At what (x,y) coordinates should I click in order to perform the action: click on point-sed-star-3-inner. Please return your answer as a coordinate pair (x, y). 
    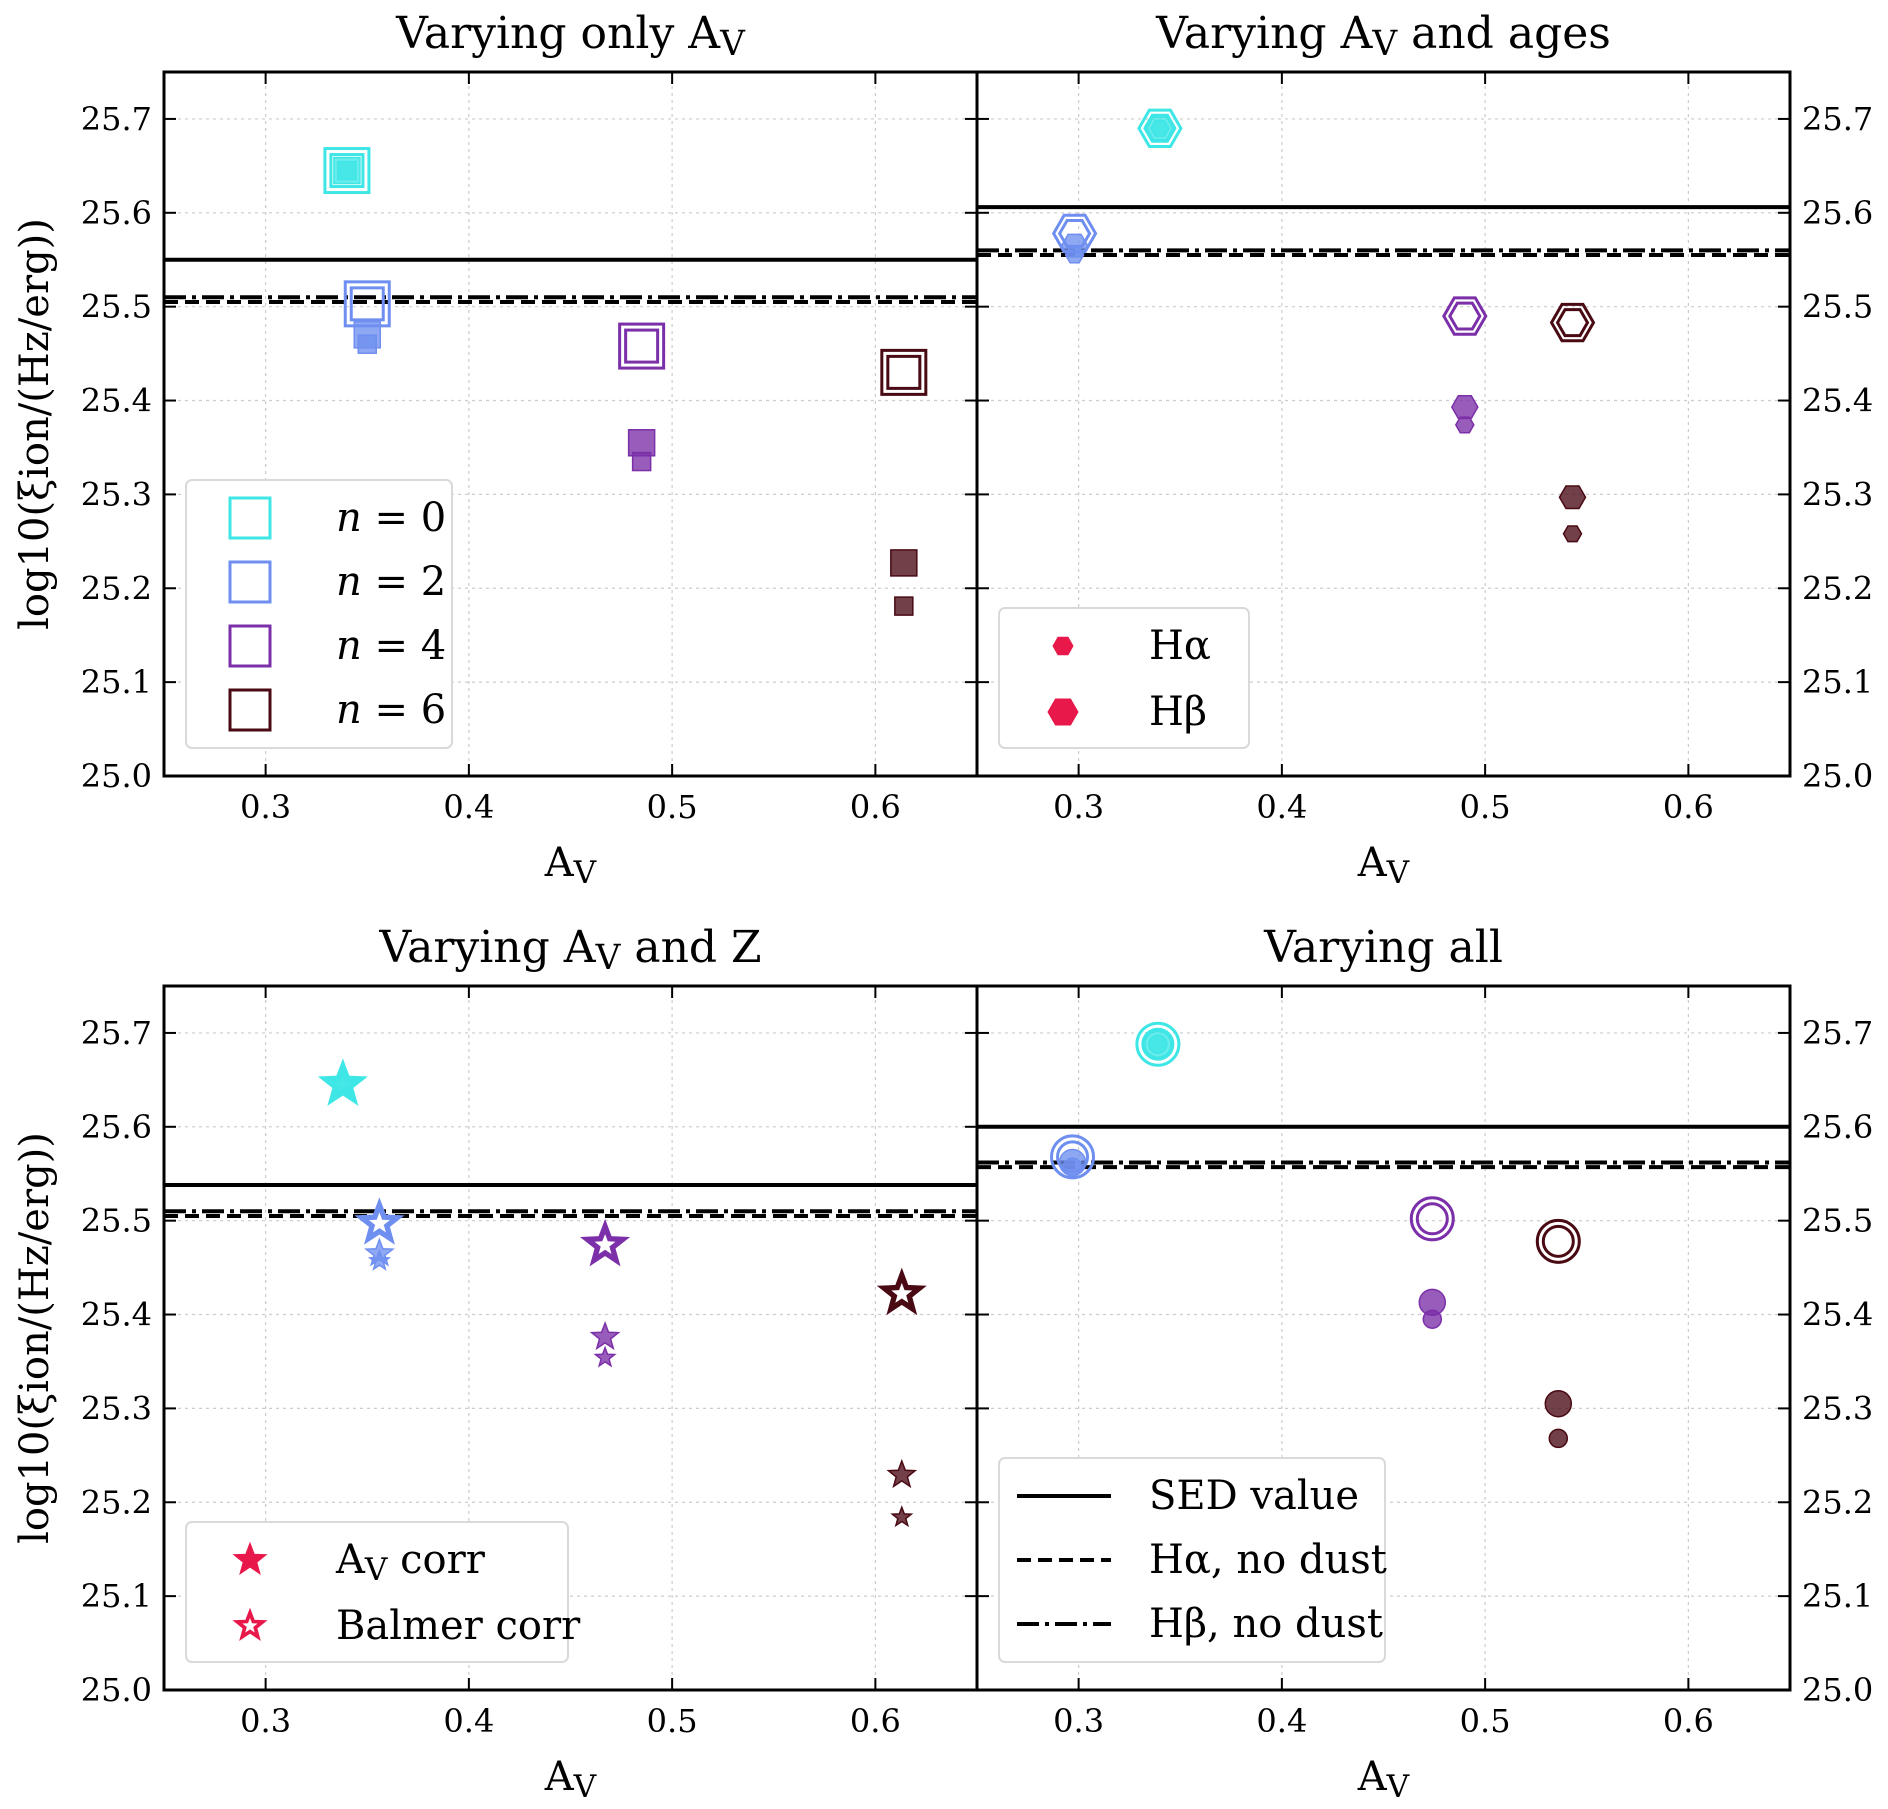
    Looking at the image, I should click on (902, 1292).